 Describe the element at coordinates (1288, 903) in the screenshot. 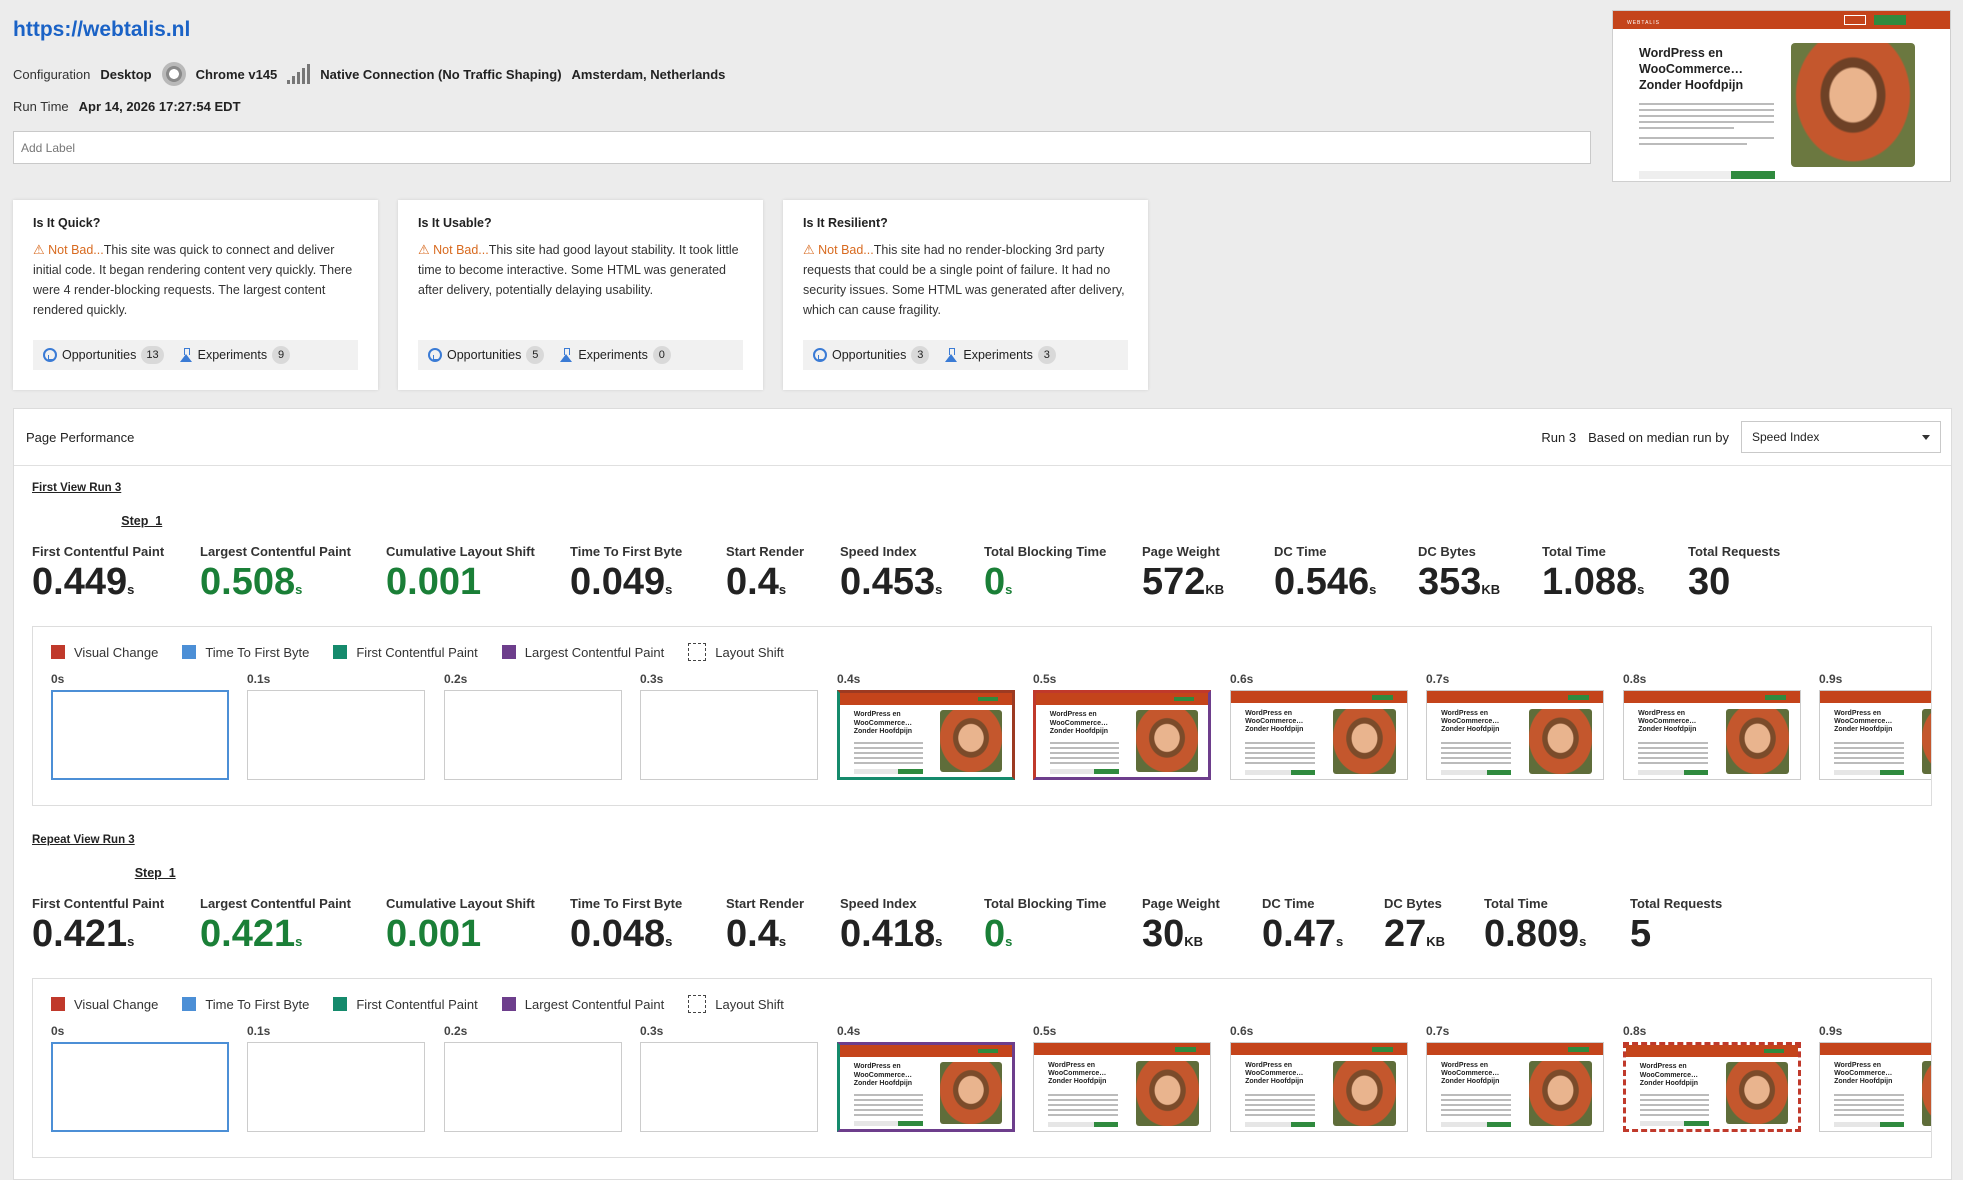

I see `metric-label: DC Time` at that location.